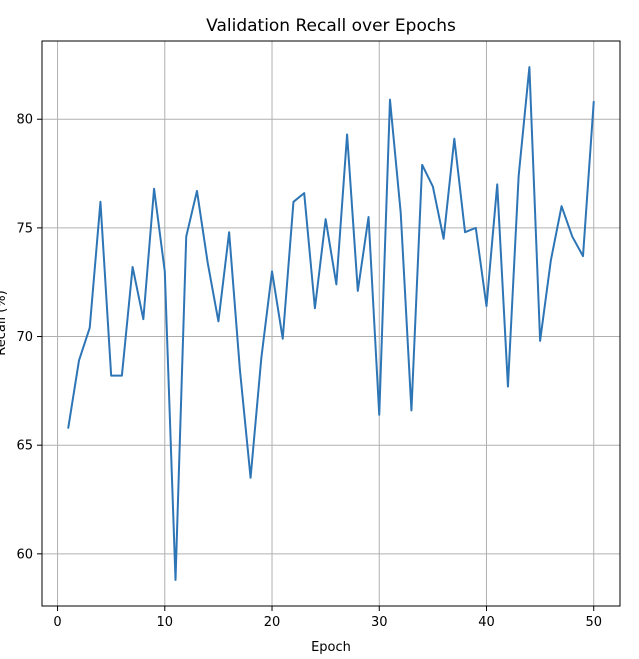 This screenshot has height=659, width=639. I want to click on x-tick-label: 20, so click(272, 622).